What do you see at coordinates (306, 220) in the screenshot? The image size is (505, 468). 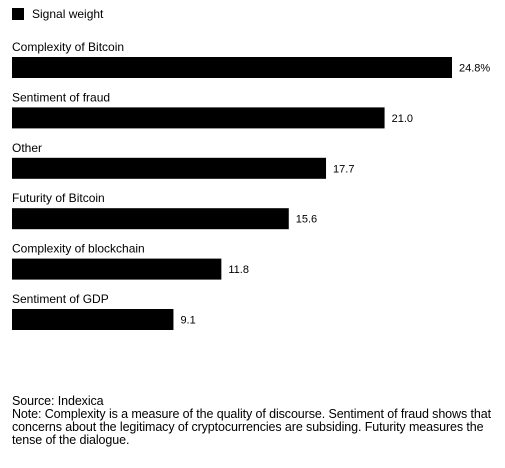 I see `value-label: 15.6` at bounding box center [306, 220].